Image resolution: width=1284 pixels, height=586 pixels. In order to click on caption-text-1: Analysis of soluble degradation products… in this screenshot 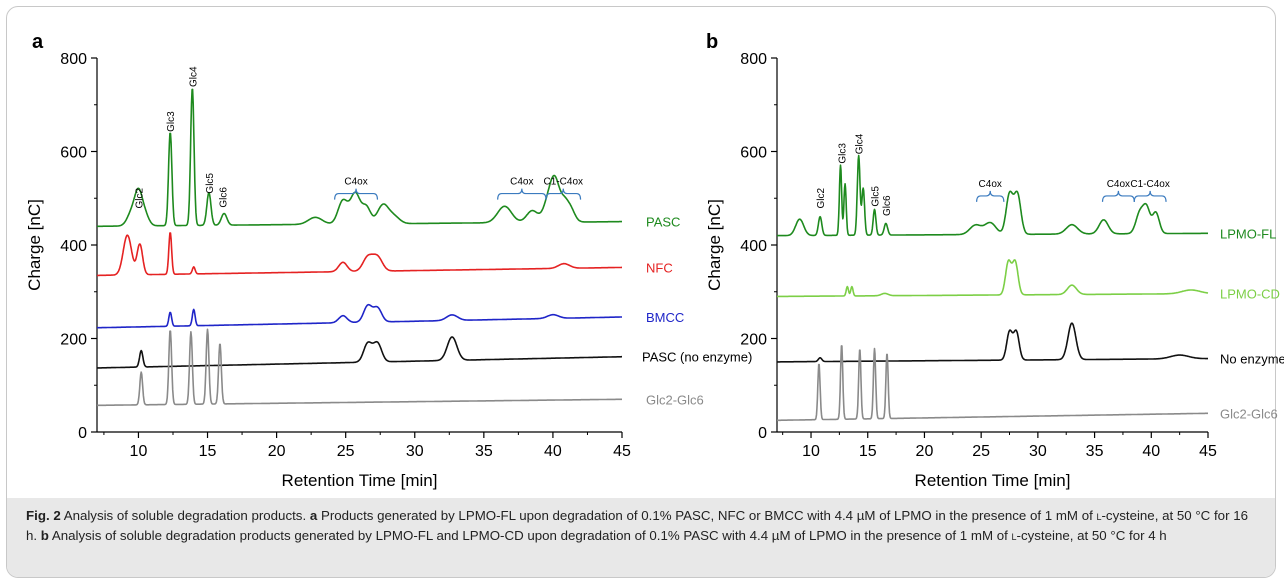, I will do `click(185, 515)`.